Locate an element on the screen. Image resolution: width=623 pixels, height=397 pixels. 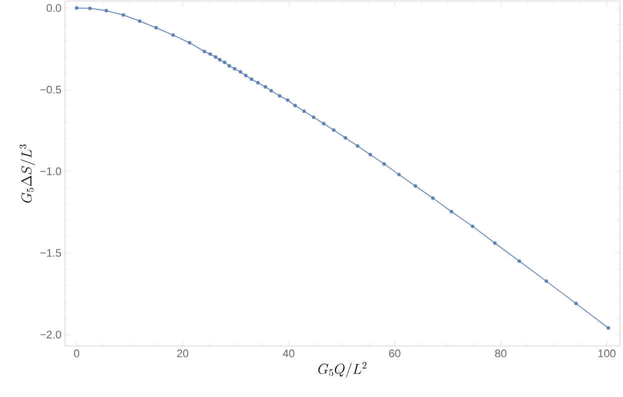
y-tick-label: 0.0 is located at coordinates (54, 8).